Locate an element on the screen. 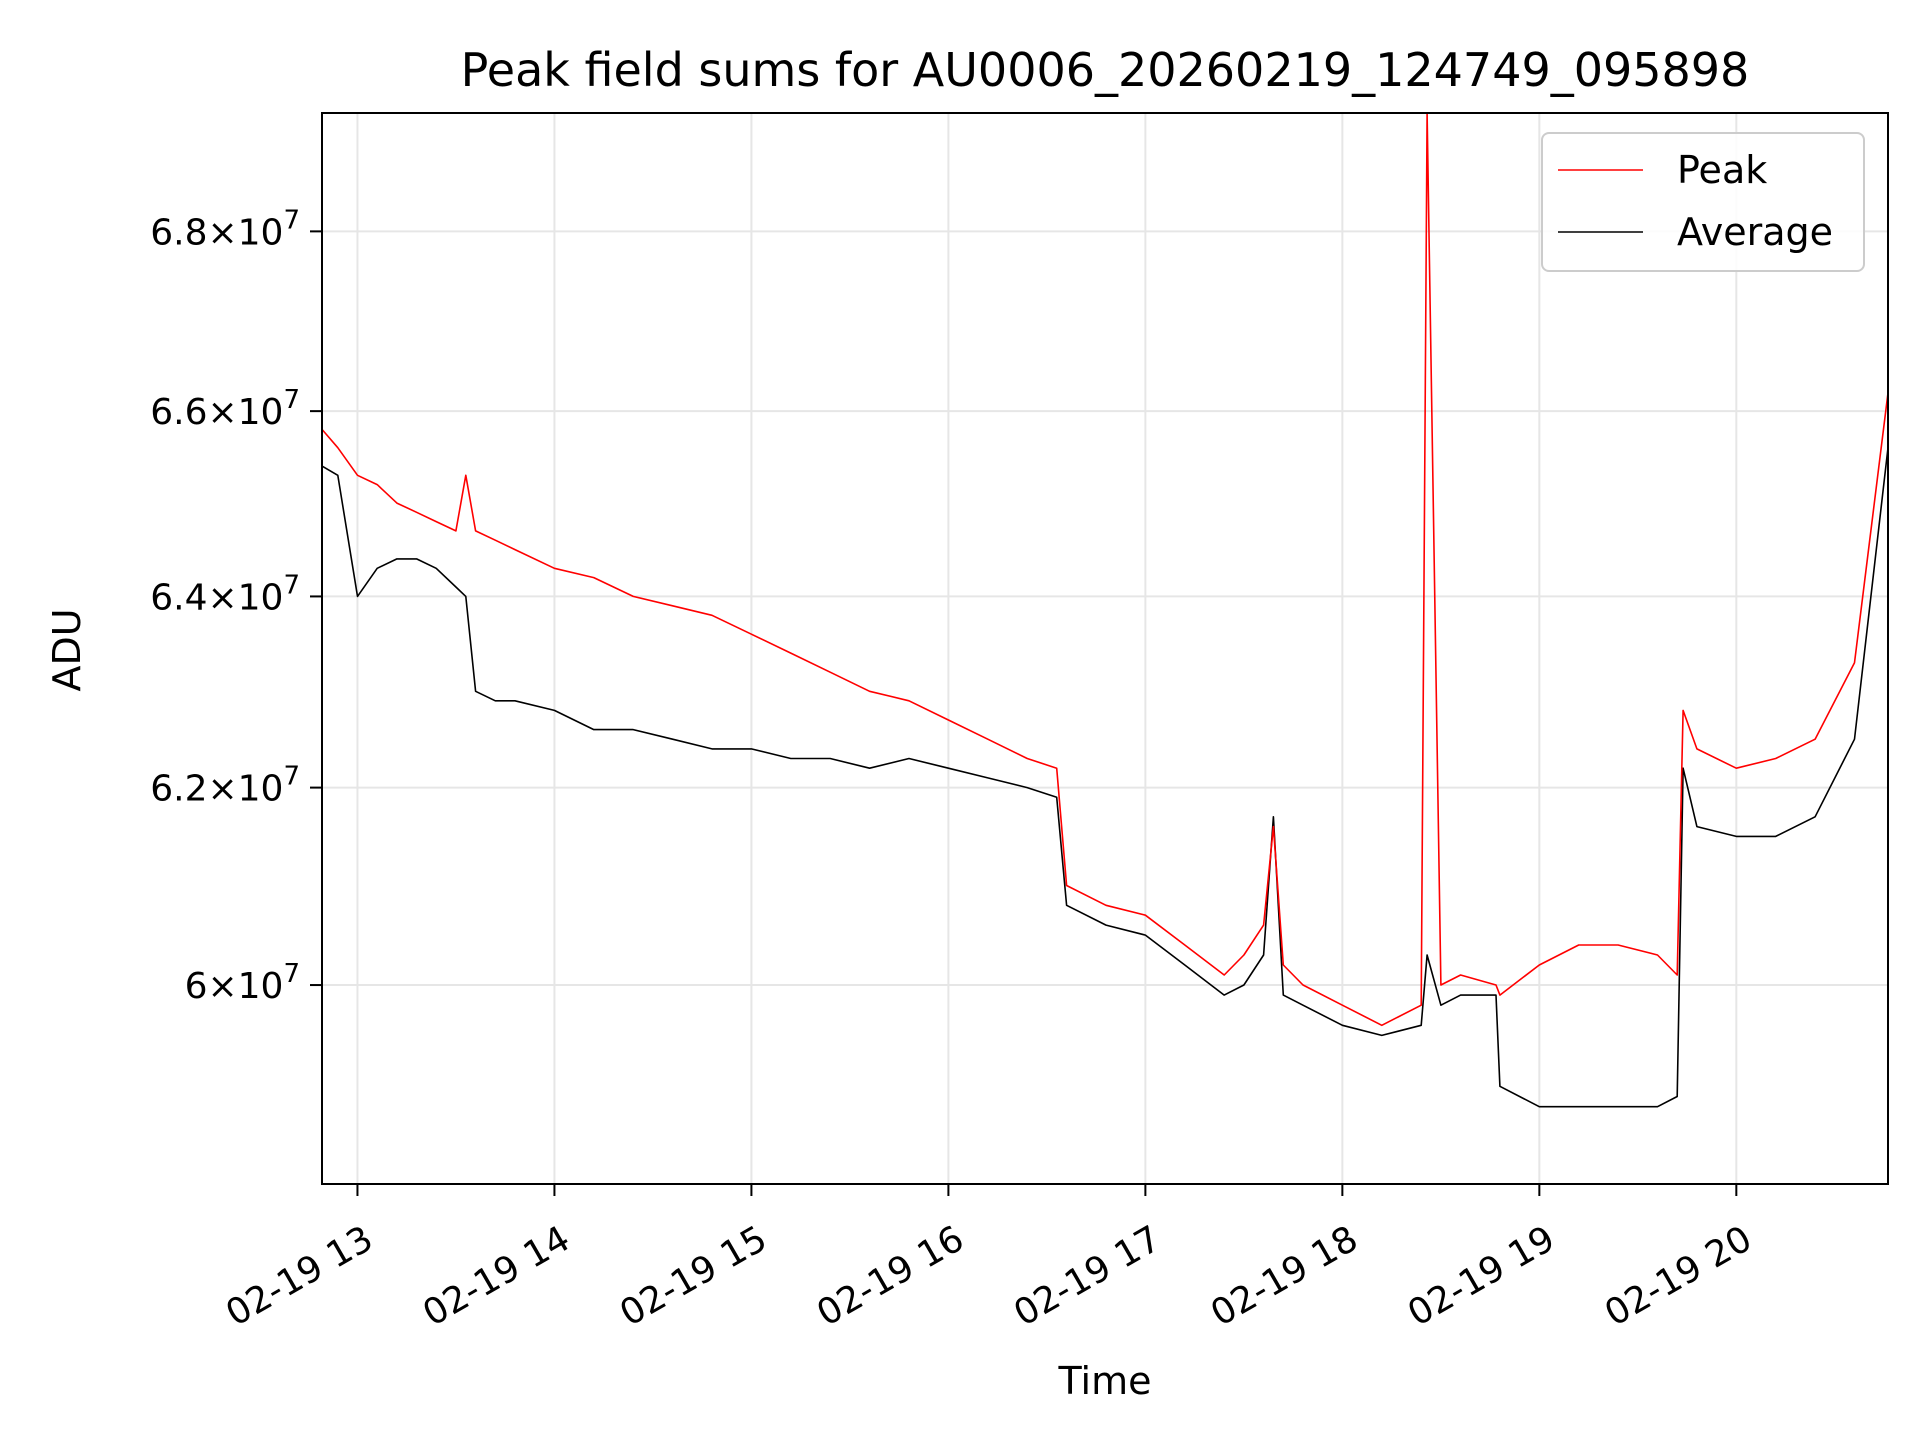  y-axis: 6×107 6.2×107 6.4×107 6.6×107 6.8×107 is located at coordinates (236, 606).